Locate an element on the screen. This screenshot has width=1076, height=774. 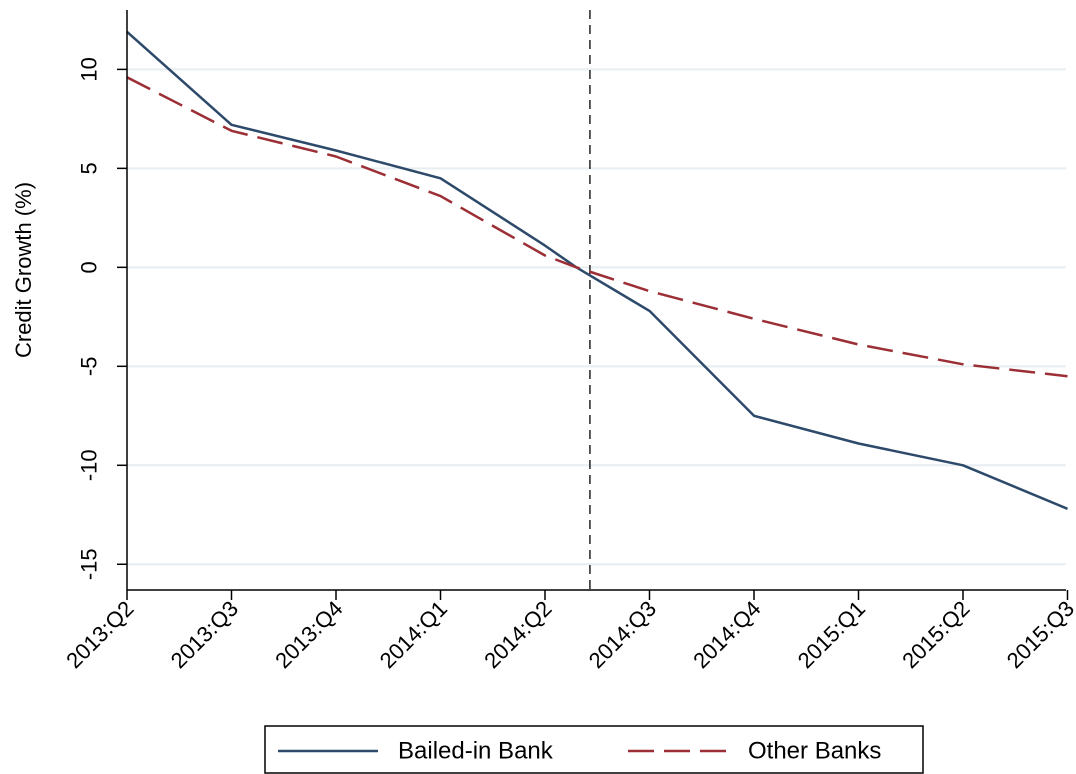
y-tick-label: 5 is located at coordinates (89, 168).